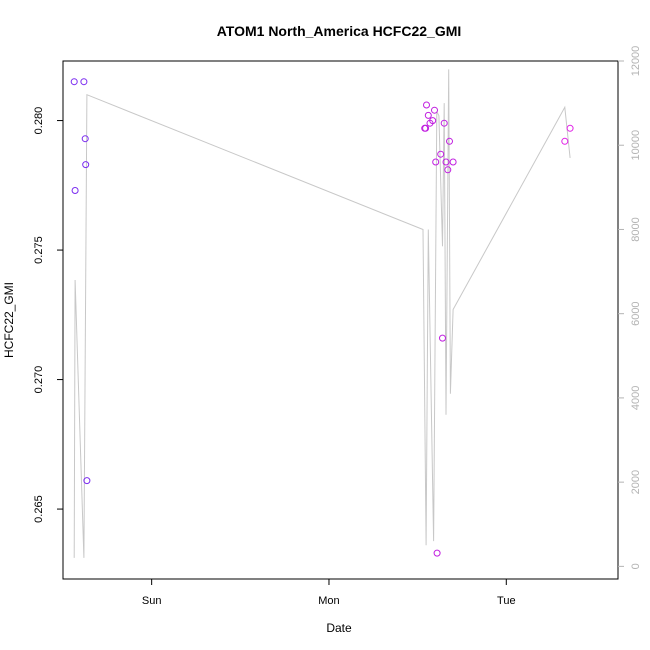  What do you see at coordinates (39, 509) in the screenshot?
I see `y-tick-label: 0.265` at bounding box center [39, 509].